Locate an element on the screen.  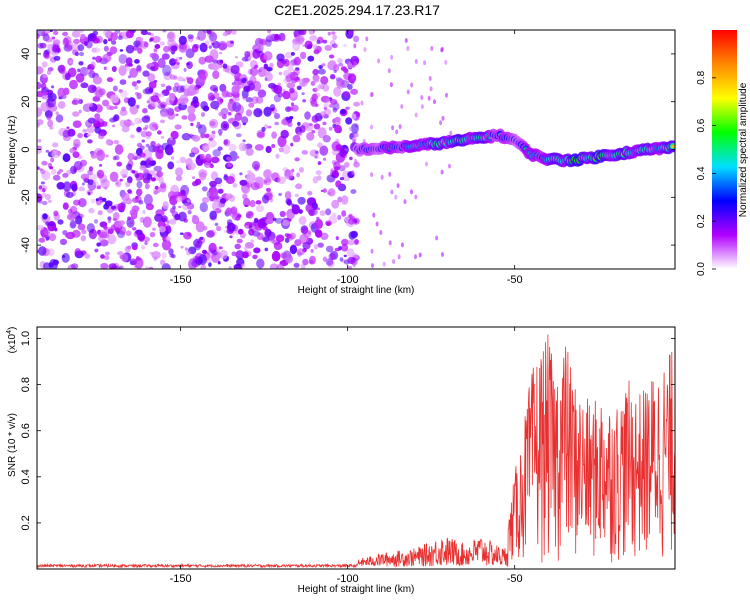
spectrogram-y-label: Frequency (Hz) is located at coordinates (12, 150).